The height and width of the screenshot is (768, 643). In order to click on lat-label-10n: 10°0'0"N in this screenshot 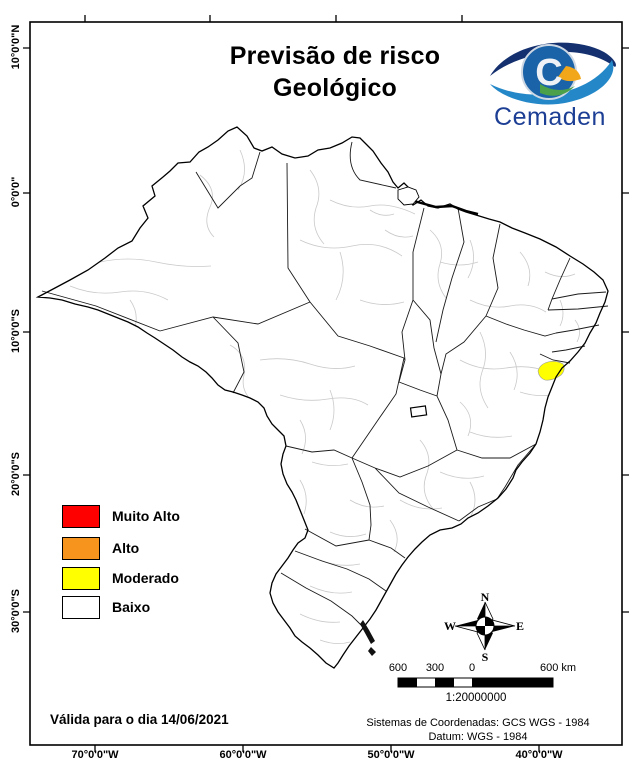, I will do `click(16, 47)`.